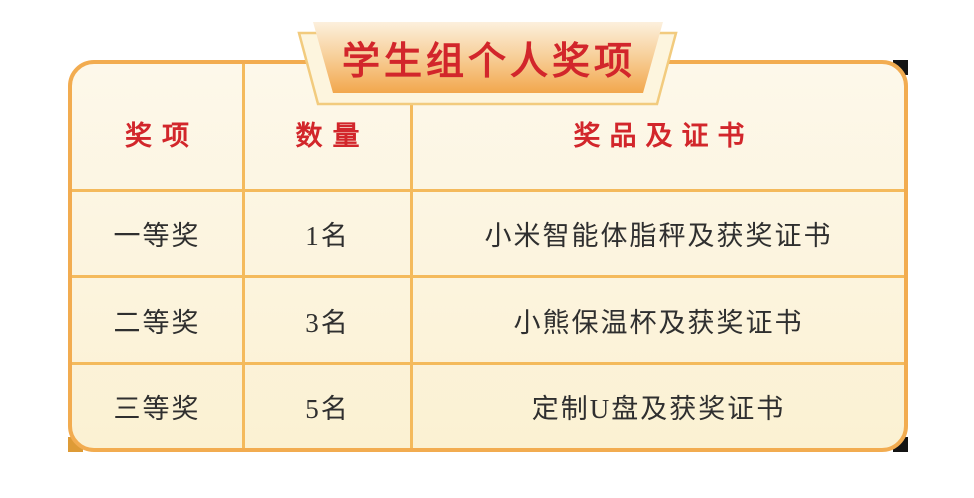 This screenshot has height=498, width=974. Describe the element at coordinates (158, 235) in the screenshot. I see `cell-award-first: 一等奖` at that location.